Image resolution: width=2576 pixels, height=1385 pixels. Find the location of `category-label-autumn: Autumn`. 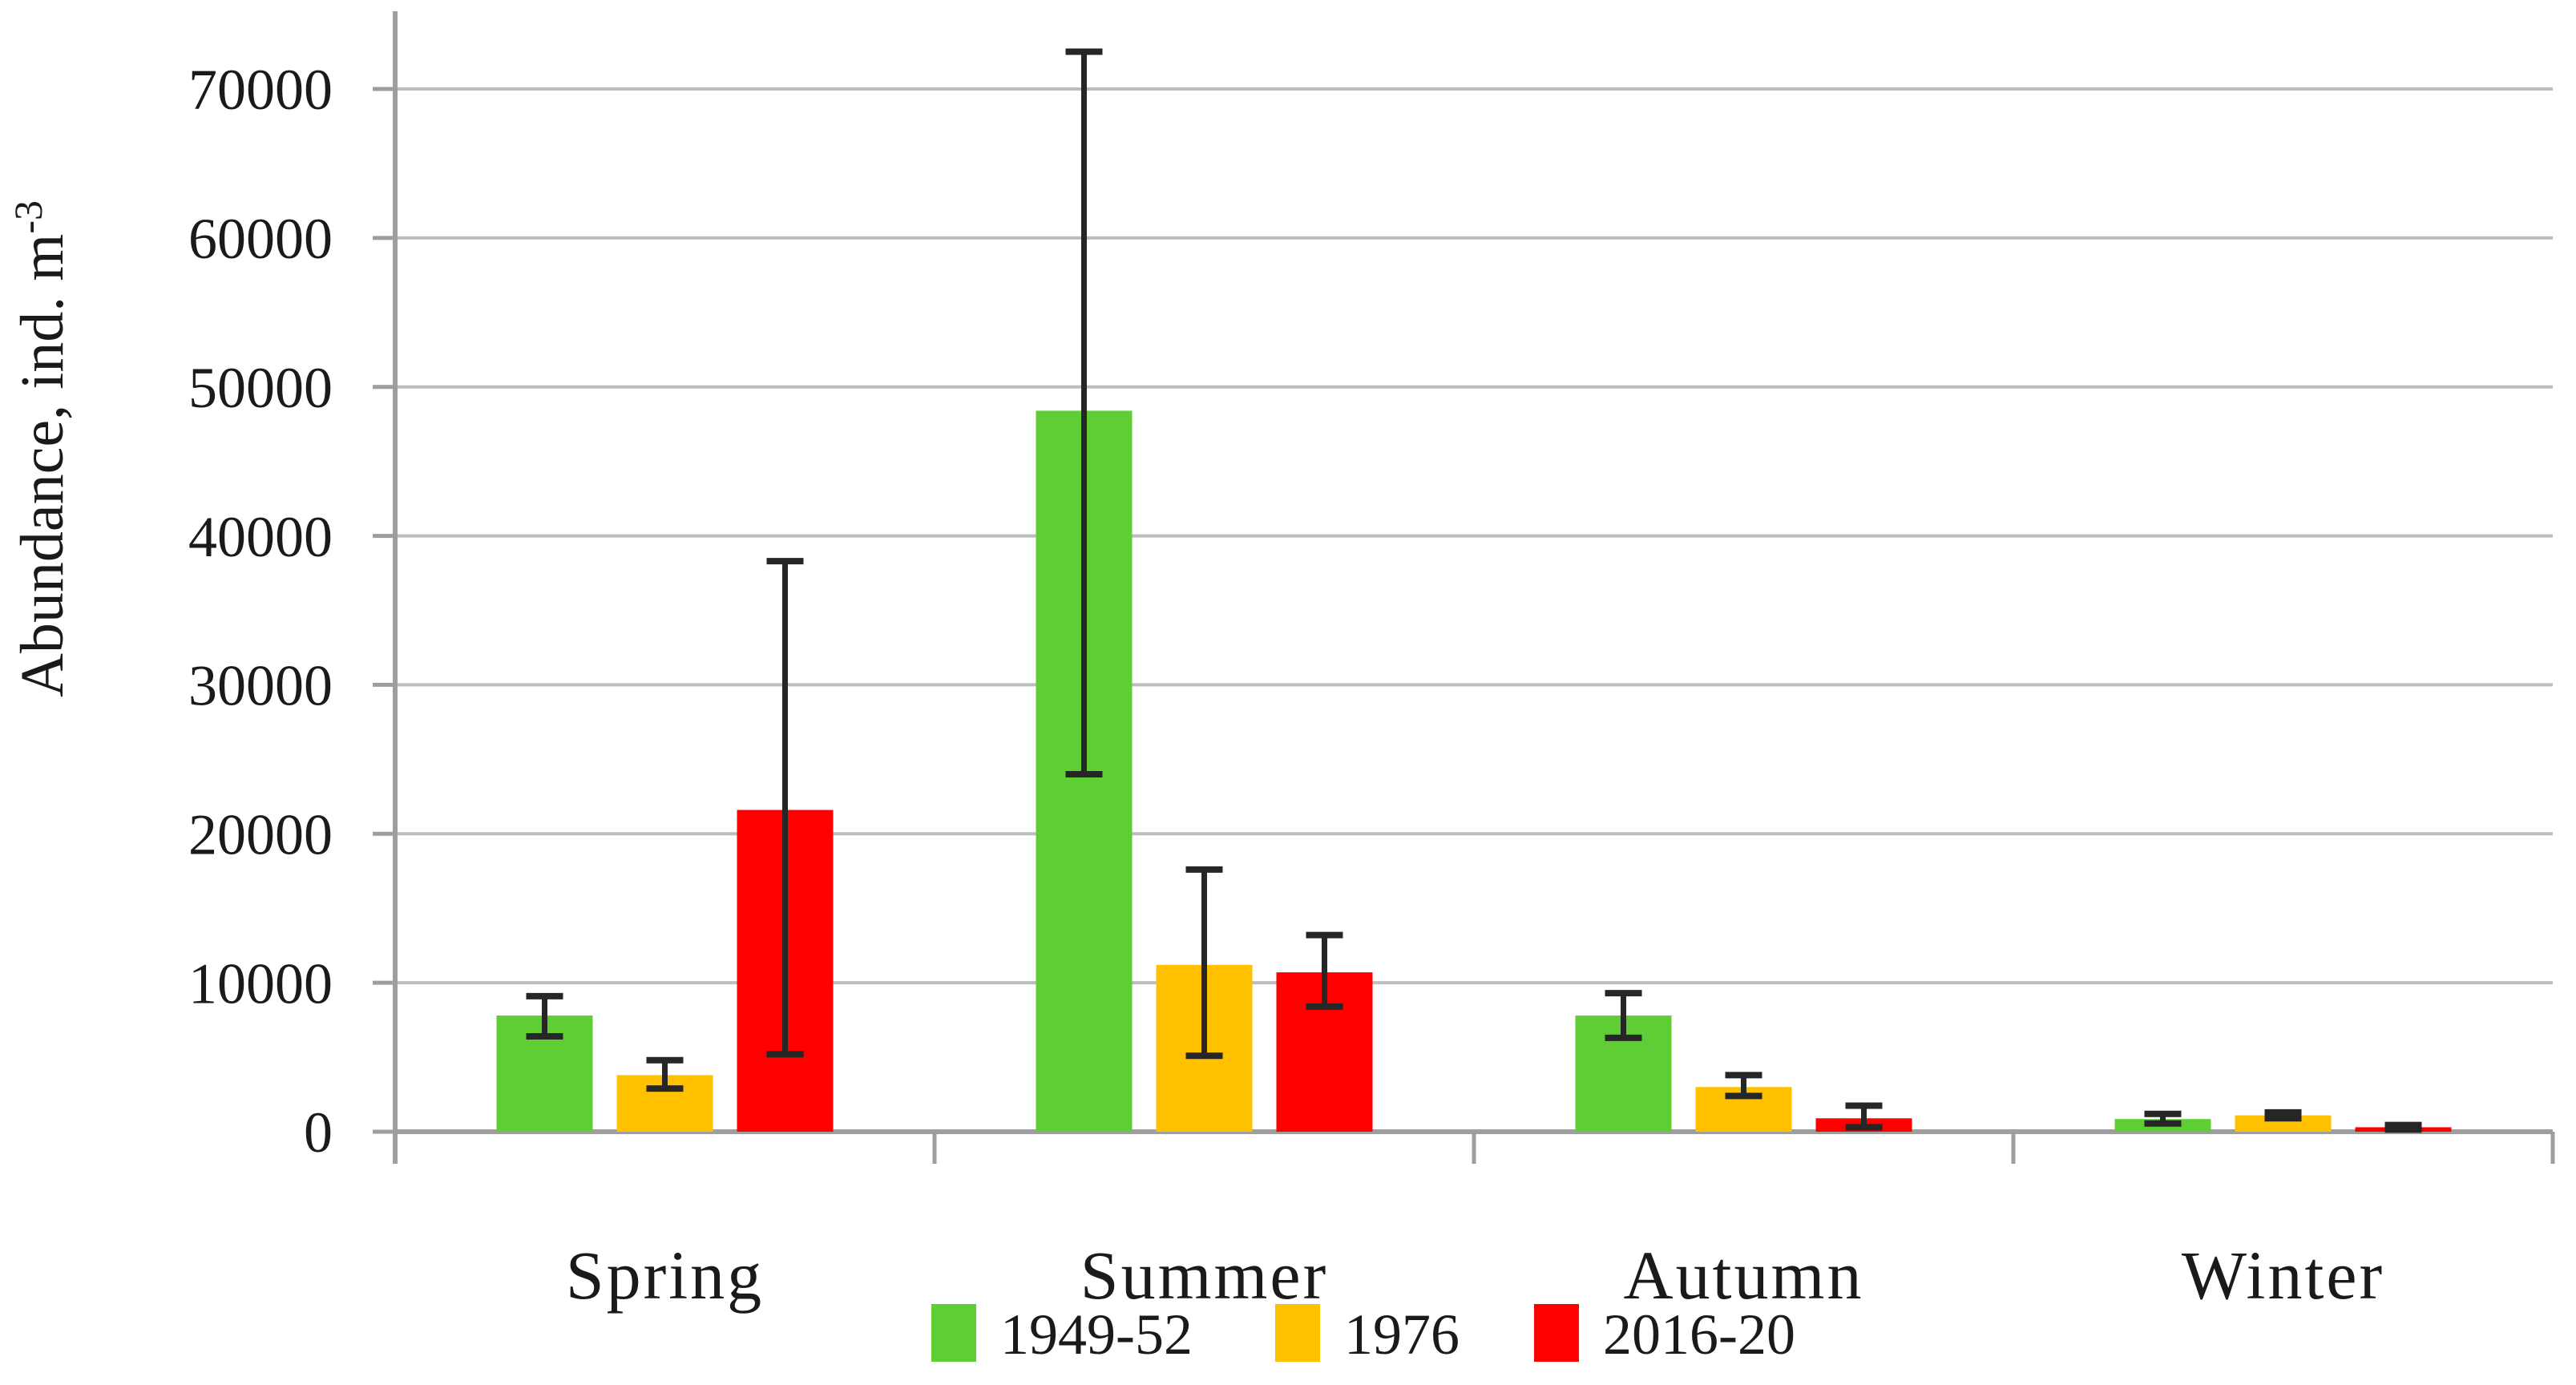

category-label-autumn: Autumn is located at coordinates (1744, 1275).